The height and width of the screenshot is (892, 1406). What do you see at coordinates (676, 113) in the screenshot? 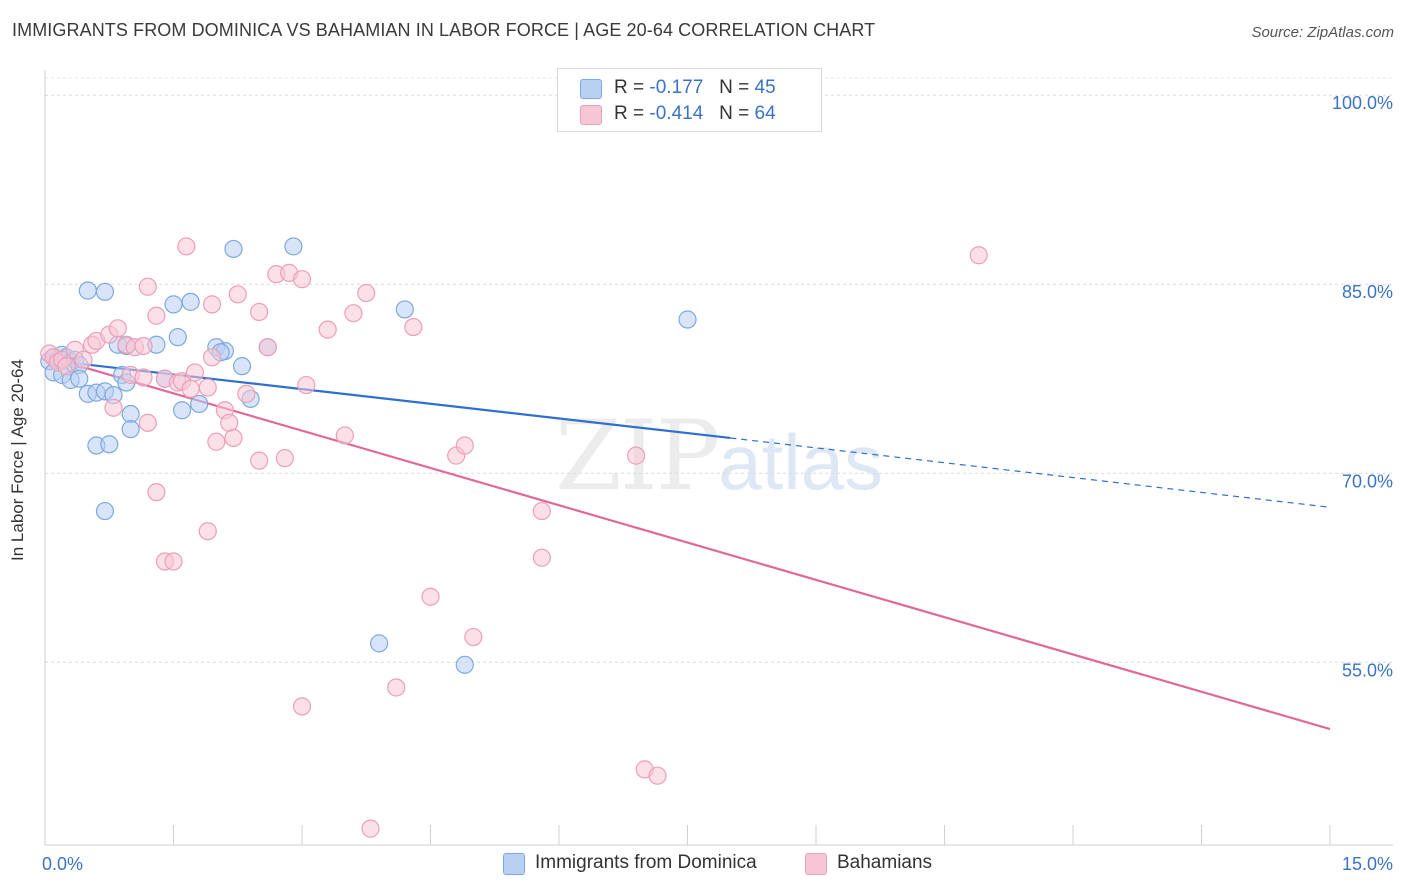
I see `legend-r-value: -0.414` at bounding box center [676, 113].